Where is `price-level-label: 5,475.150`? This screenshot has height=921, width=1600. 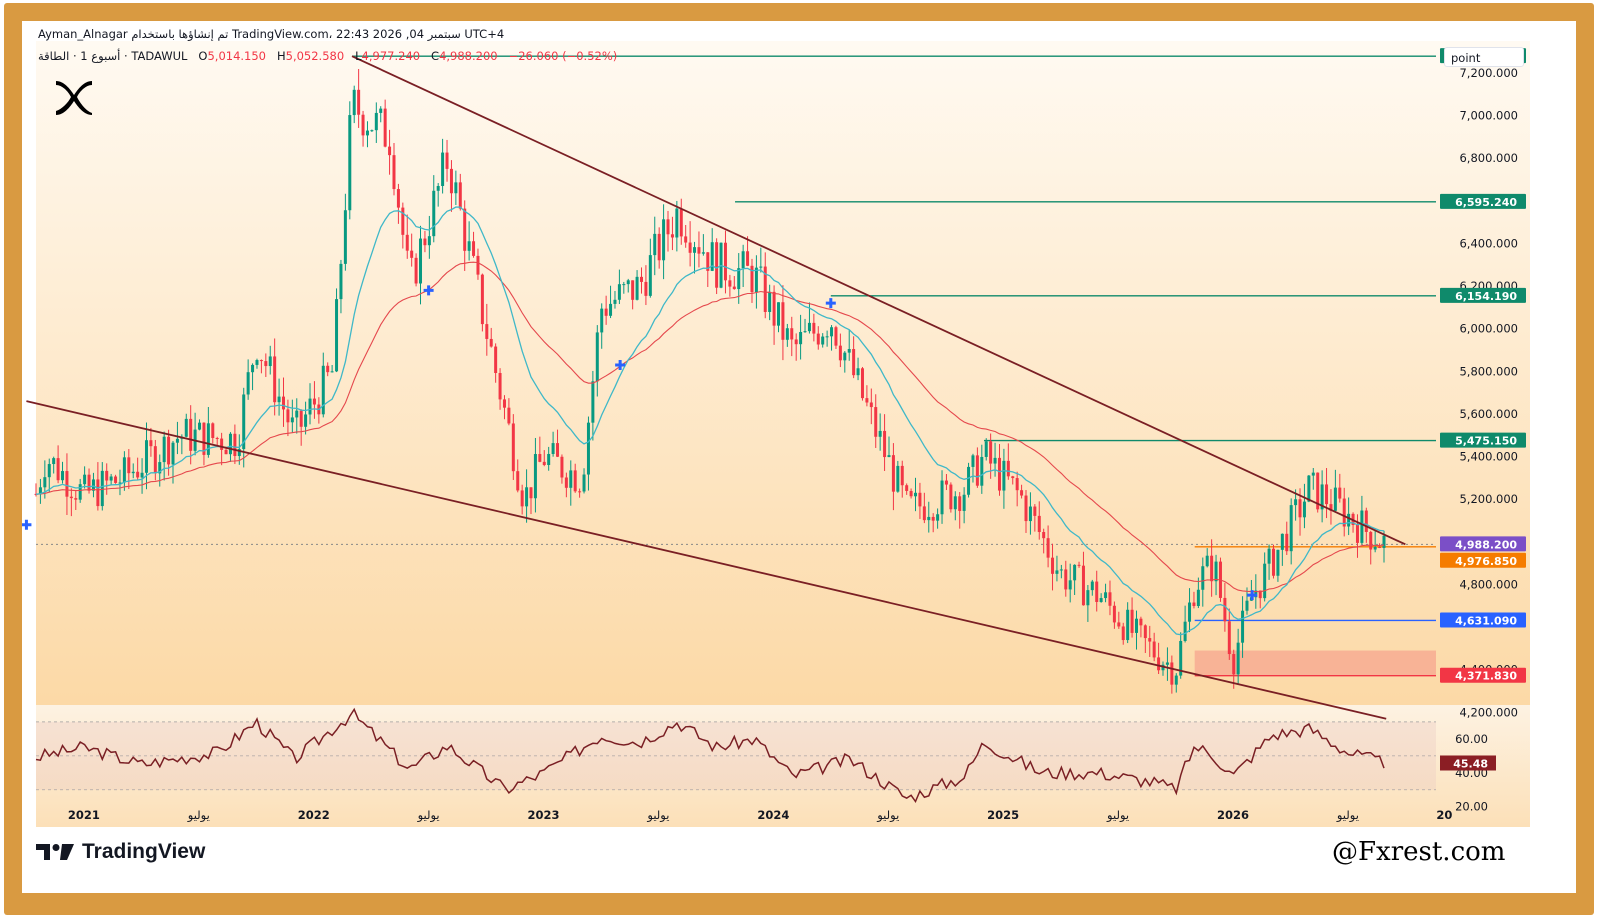
price-level-label: 5,475.150 is located at coordinates (1486, 441).